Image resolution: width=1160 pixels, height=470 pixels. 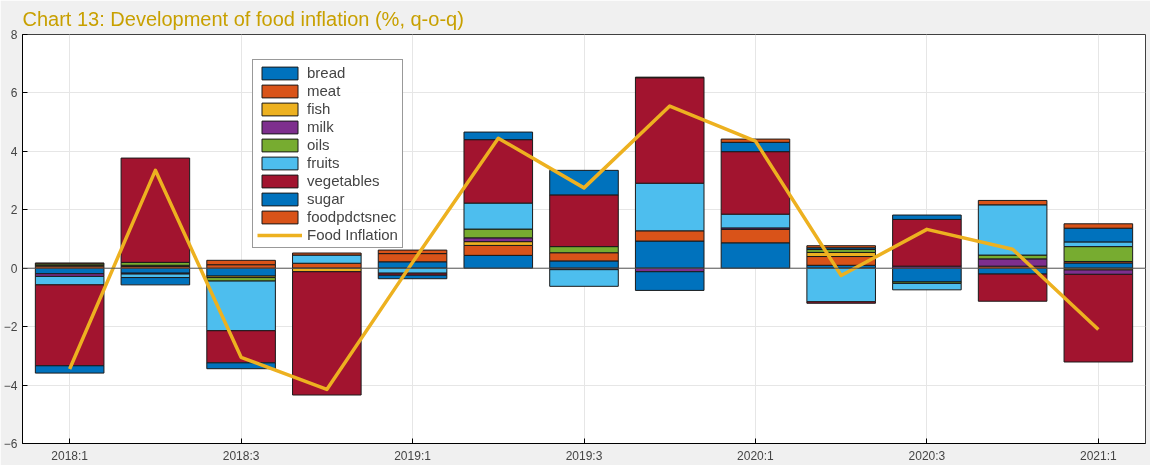 What do you see at coordinates (352, 234) in the screenshot?
I see `legend-label: Food Inflation` at bounding box center [352, 234].